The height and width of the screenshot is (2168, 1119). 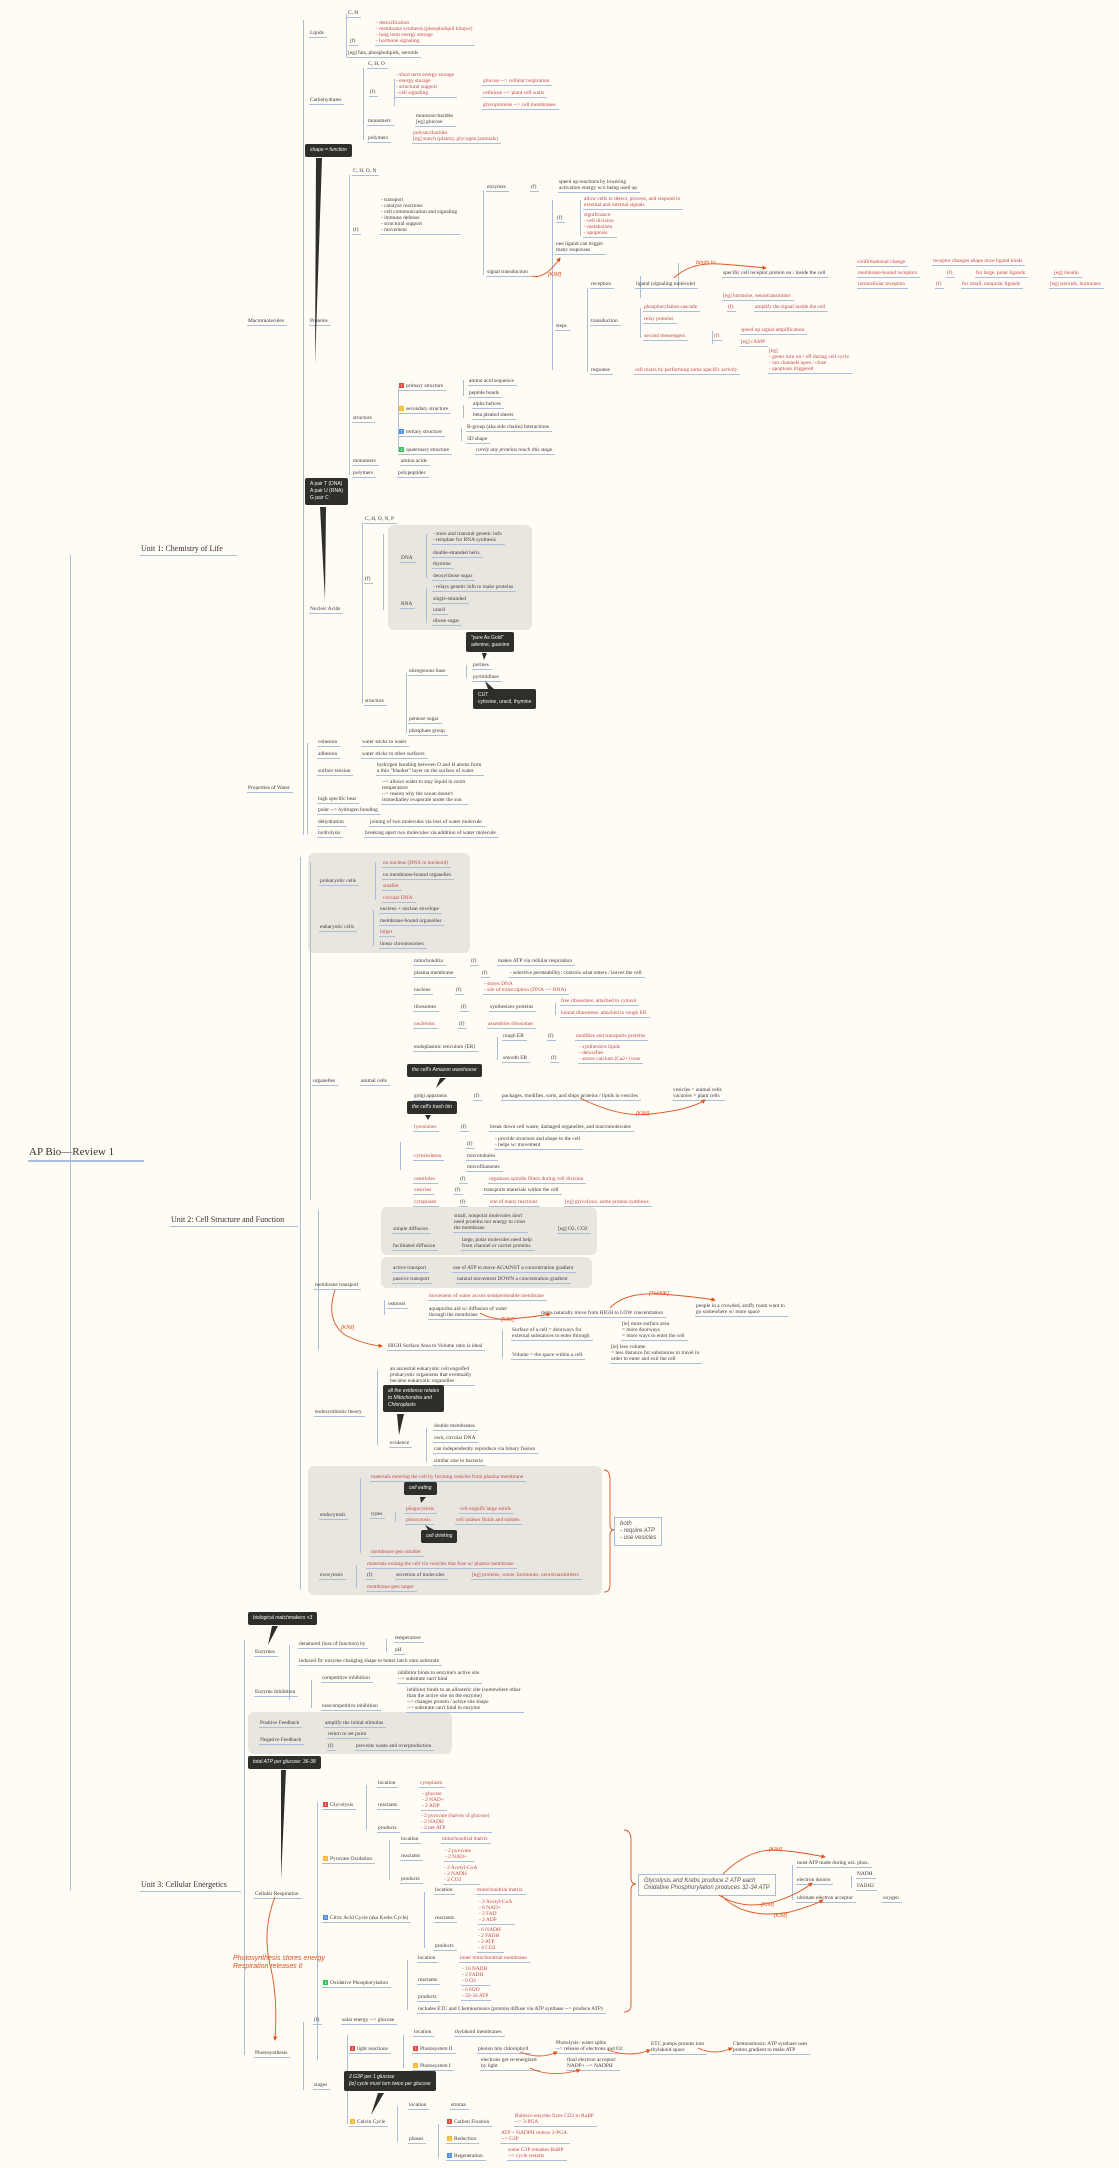 What do you see at coordinates (369, 2123) in the screenshot?
I see `topic-calvin: 2 Calvin Cycle` at bounding box center [369, 2123].